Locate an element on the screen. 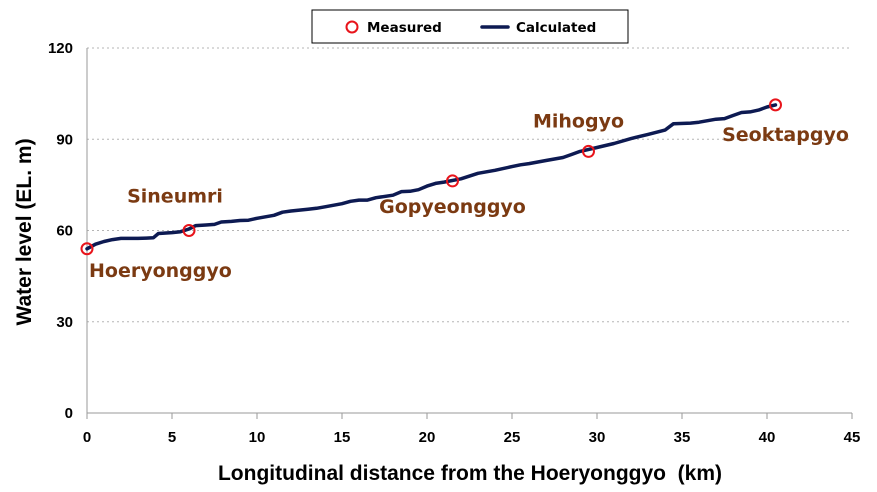 The image size is (877, 492). y-tick-label: 90 is located at coordinates (64, 139).